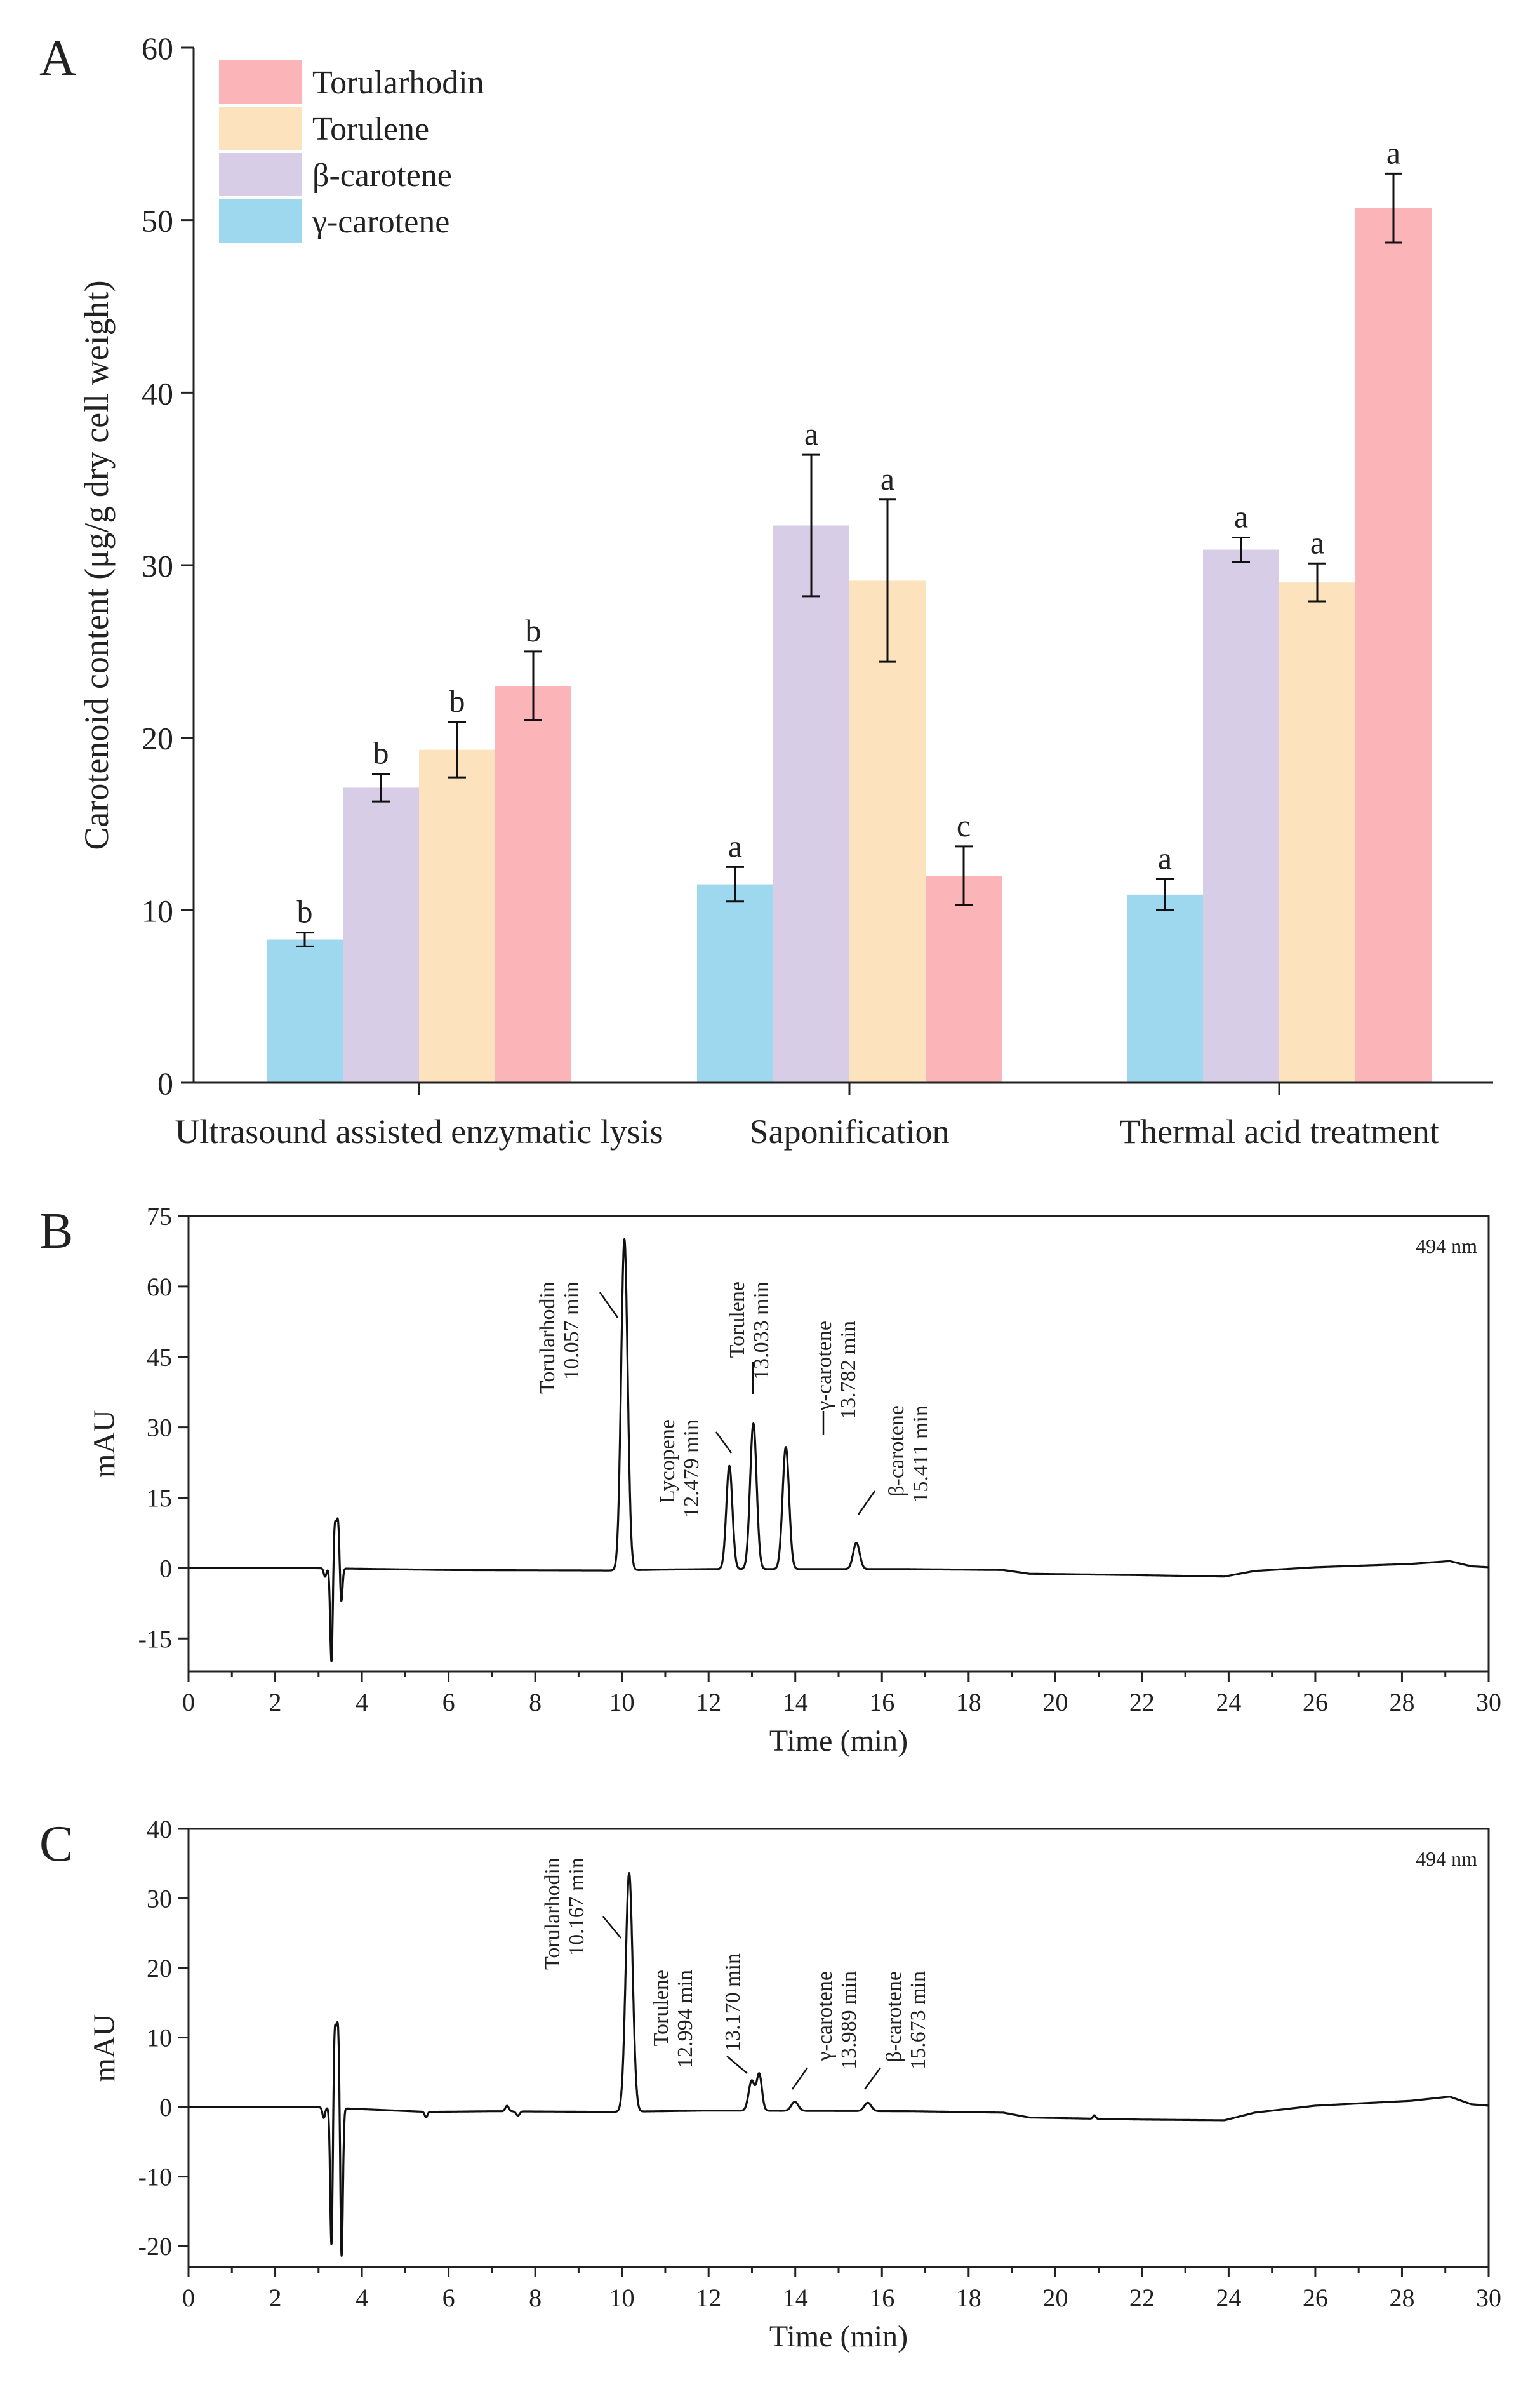  What do you see at coordinates (57, 58) in the screenshot?
I see `panel-label-a: A` at bounding box center [57, 58].